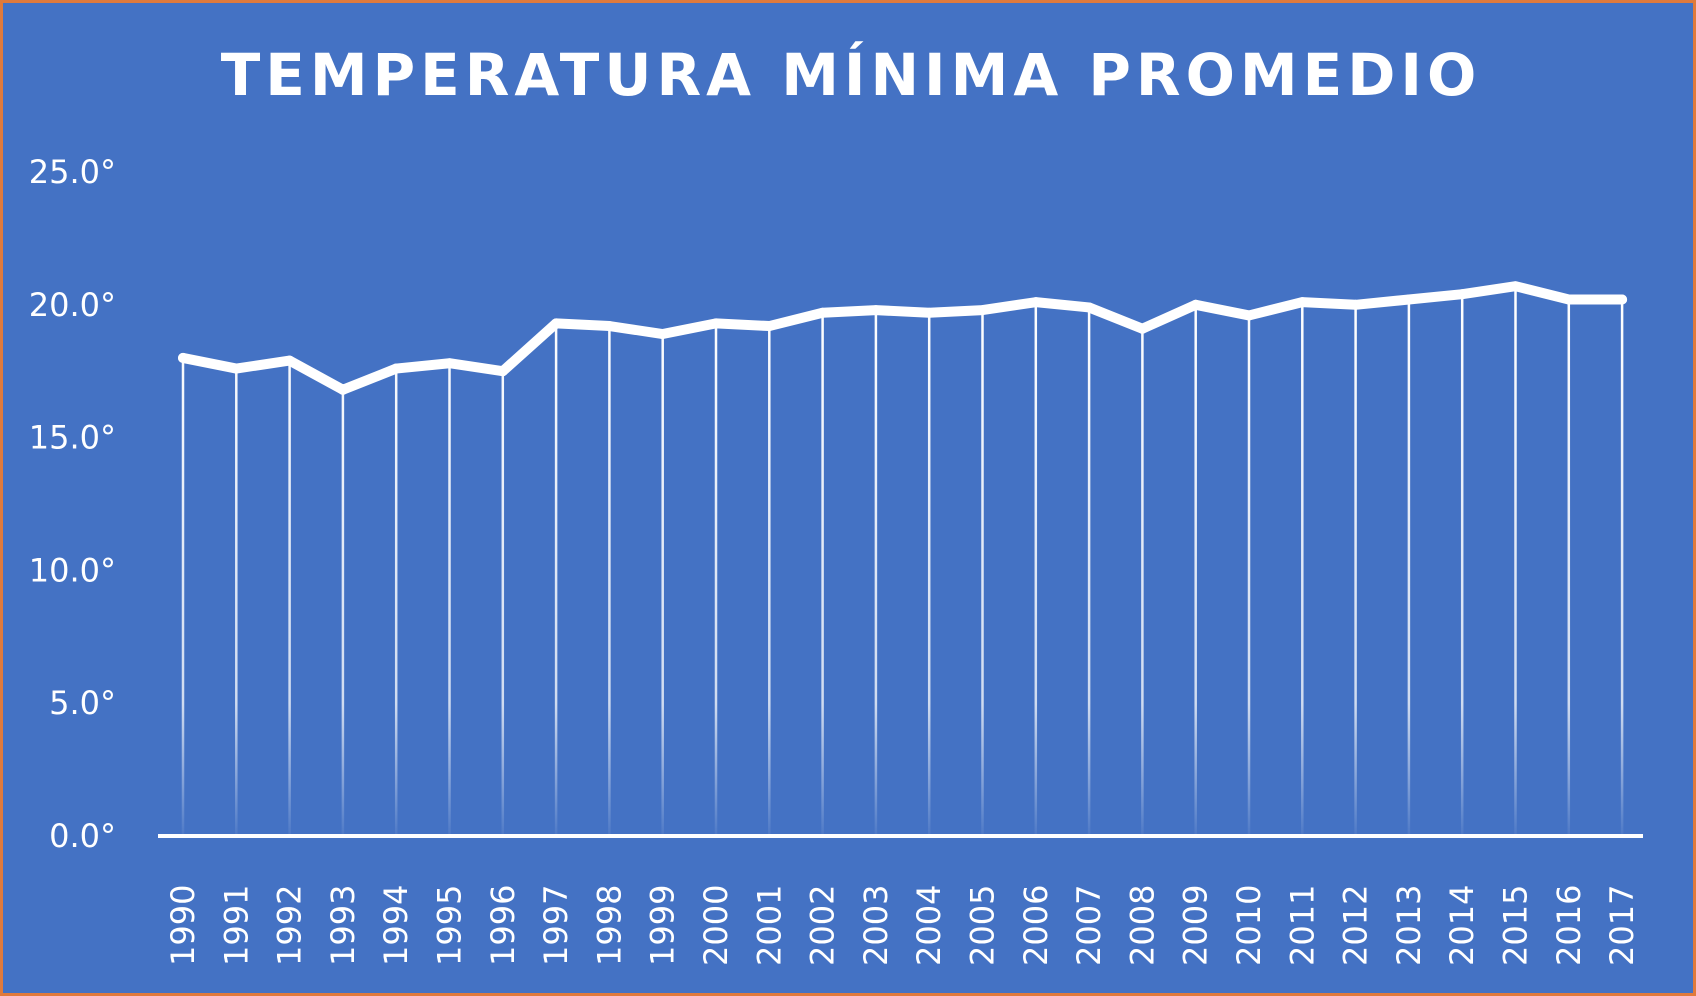 This screenshot has height=996, width=1696. Describe the element at coordinates (1142, 925) in the screenshot. I see `x-tick-label: 2008` at that location.